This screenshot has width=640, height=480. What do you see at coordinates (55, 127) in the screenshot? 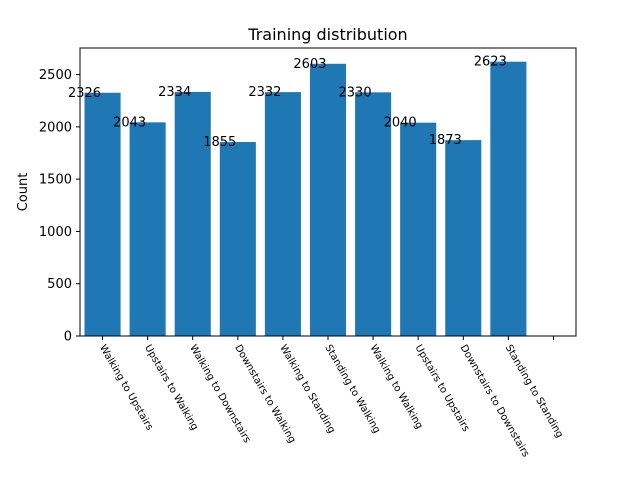
I see `y-tick-label: 2000` at bounding box center [55, 127].